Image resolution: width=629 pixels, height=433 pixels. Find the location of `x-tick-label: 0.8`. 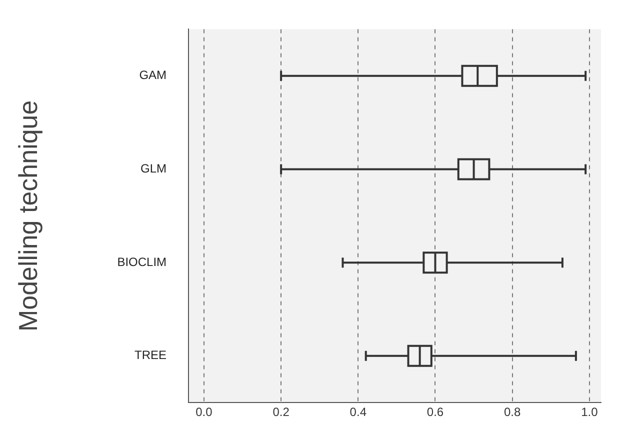

x-tick-label: 0.8 is located at coordinates (513, 412).